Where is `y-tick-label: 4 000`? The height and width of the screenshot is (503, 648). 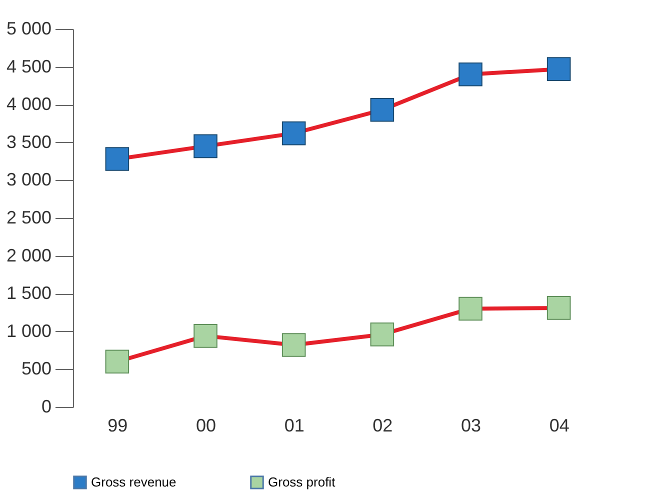 y-tick-label: 4 000 is located at coordinates (29, 104).